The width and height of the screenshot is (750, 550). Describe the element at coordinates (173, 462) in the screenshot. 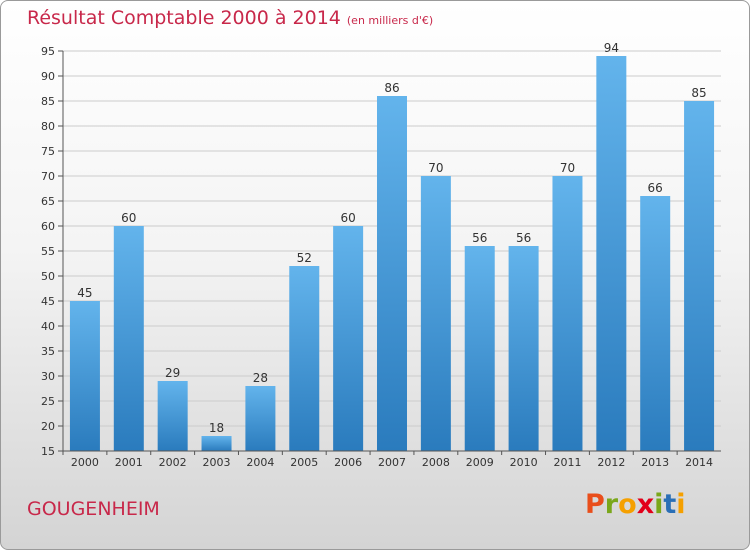

I see `x-tick-label: 2002` at that location.